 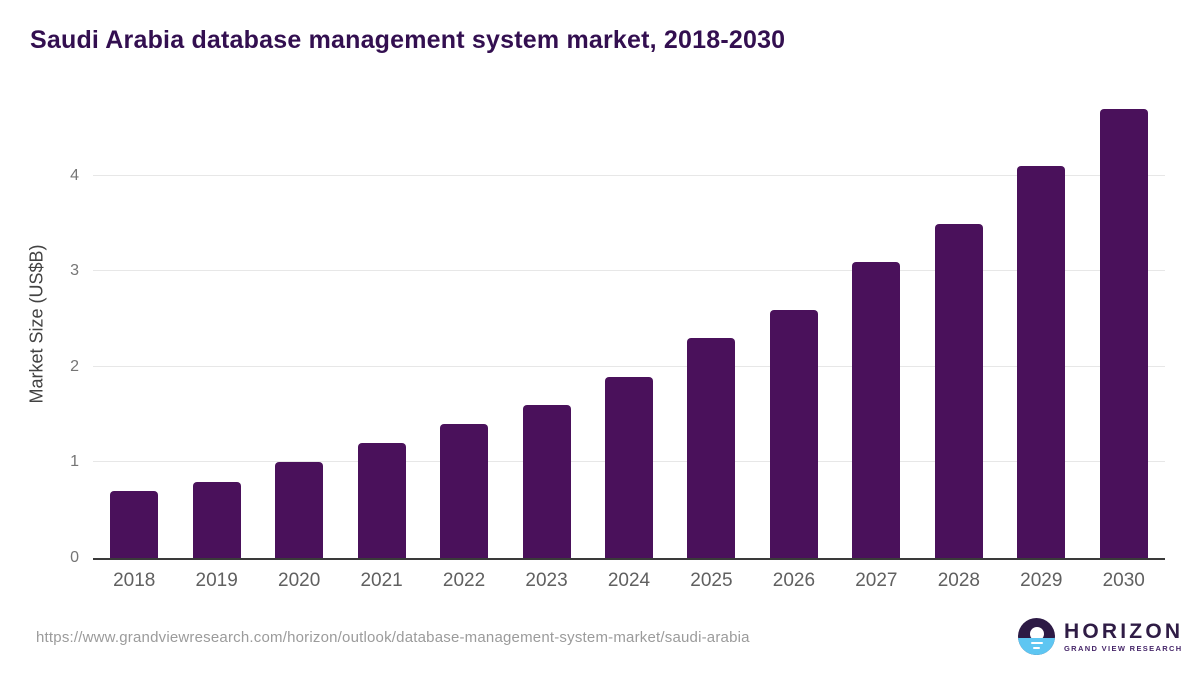 I want to click on bar-2029, so click(x=1041, y=362).